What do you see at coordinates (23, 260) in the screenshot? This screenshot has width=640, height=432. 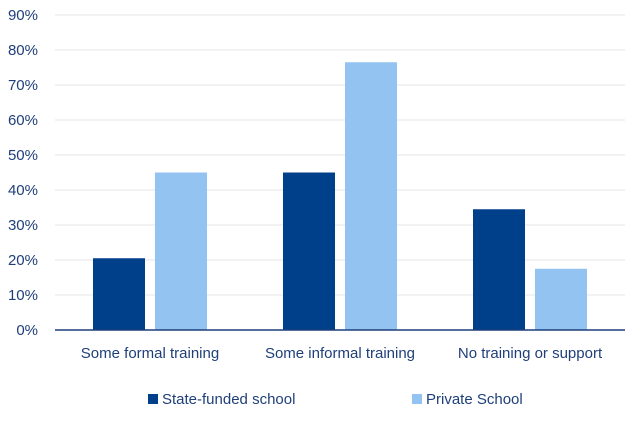 I see `y-tick-label: 20%` at bounding box center [23, 260].